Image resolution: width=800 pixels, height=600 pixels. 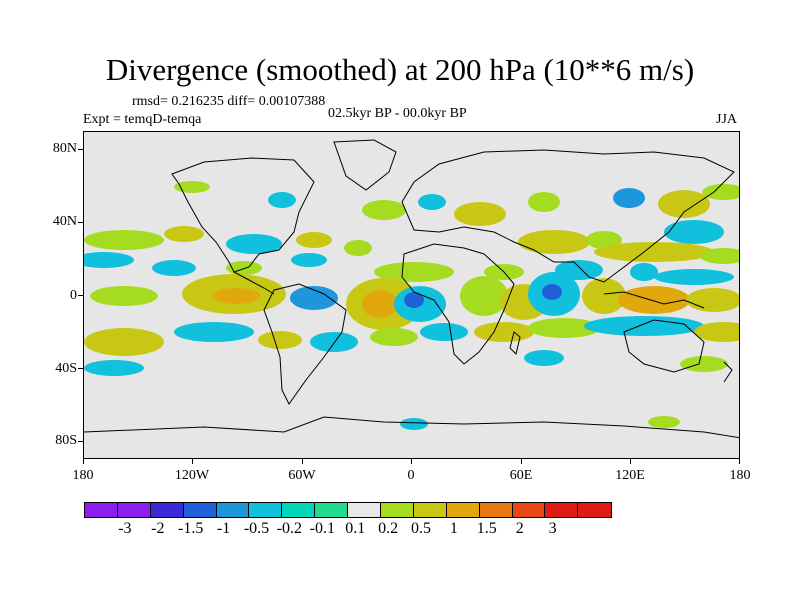 What do you see at coordinates (728, 372) in the screenshot?
I see `new-zealand-coast` at bounding box center [728, 372].